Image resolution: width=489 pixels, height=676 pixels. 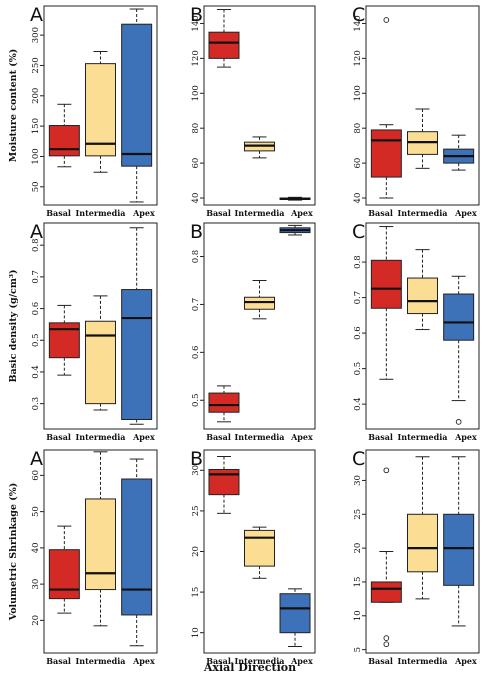 What do you see at coordinates (196, 632) in the screenshot?
I see `y-tick-label: 10` at bounding box center [196, 632].